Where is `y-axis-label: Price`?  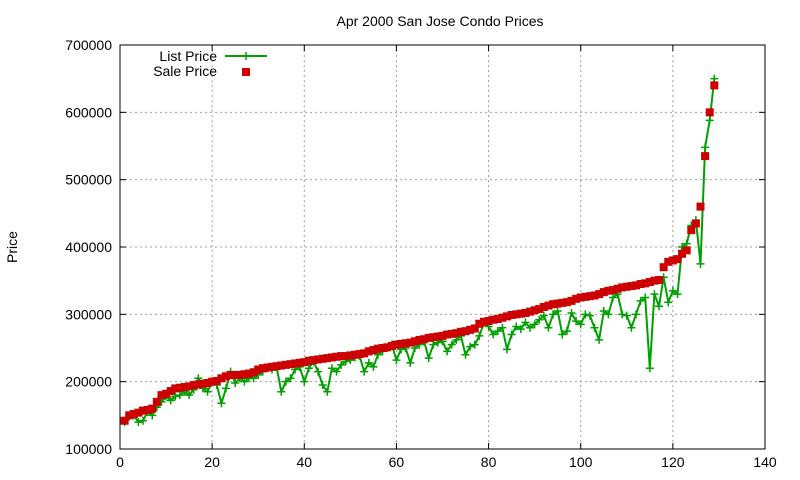
y-axis-label: Price is located at coordinates (12, 247).